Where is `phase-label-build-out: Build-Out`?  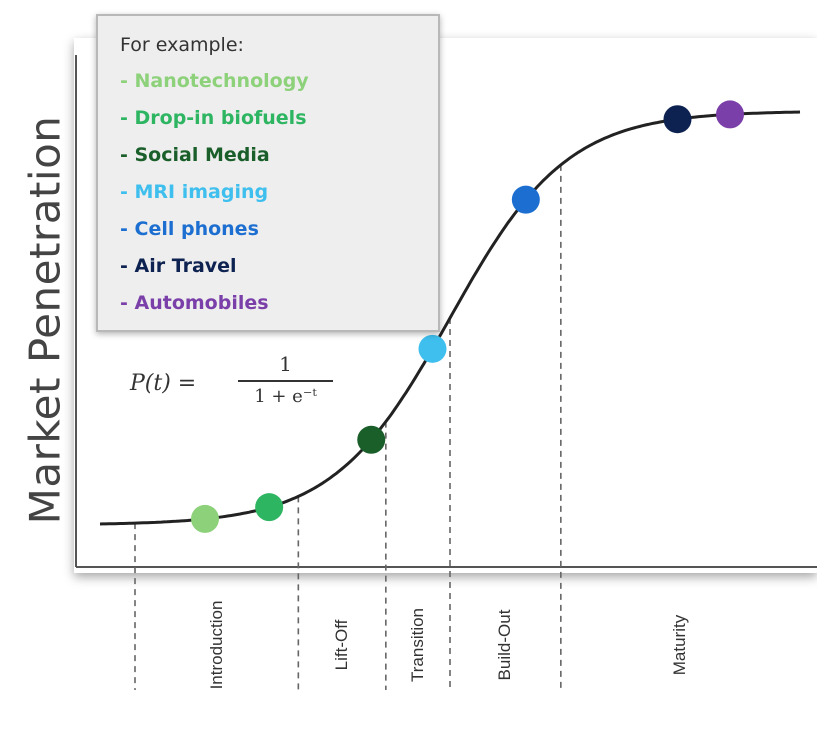 phase-label-build-out: Build-Out is located at coordinates (505, 645).